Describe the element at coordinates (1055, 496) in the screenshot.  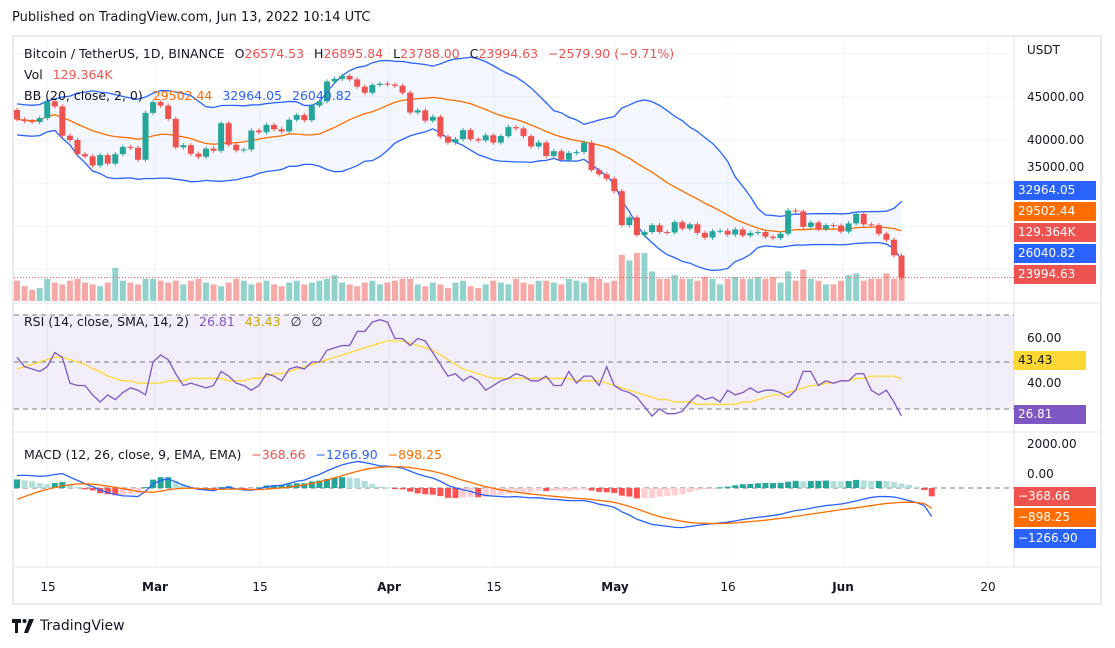
I see `macd-hist-tag: −368.66` at that location.